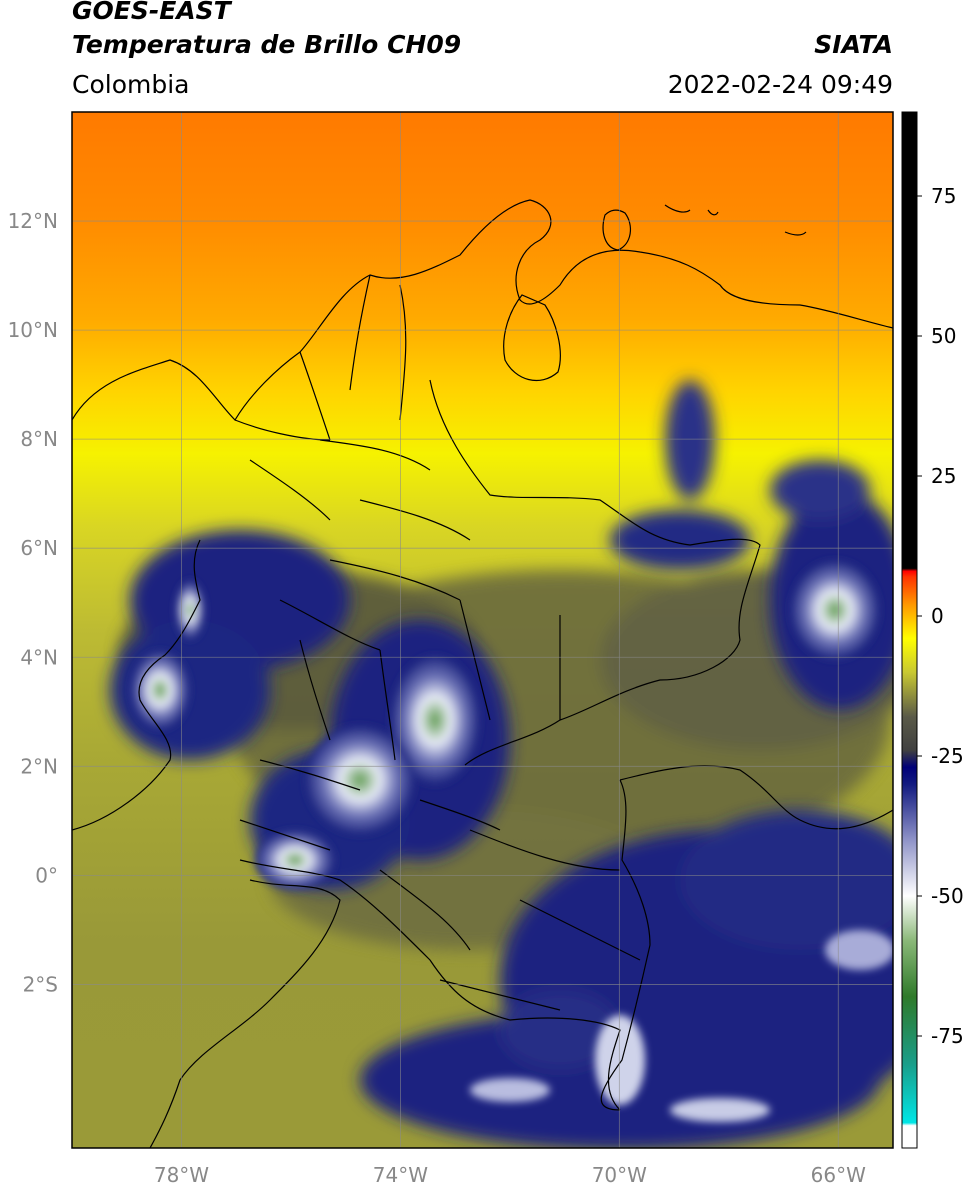 The width and height of the screenshot is (966, 1190). Describe the element at coordinates (39, 439) in the screenshot. I see `lat-tick-label: 8°N` at that location.